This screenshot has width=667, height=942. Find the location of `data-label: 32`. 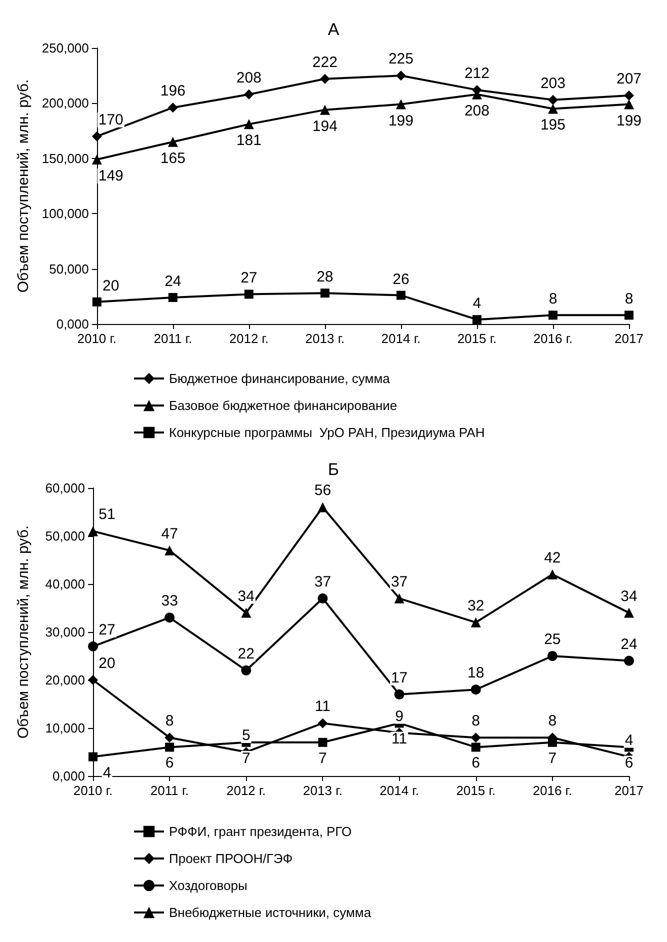

data-label: 32 is located at coordinates (476, 605).